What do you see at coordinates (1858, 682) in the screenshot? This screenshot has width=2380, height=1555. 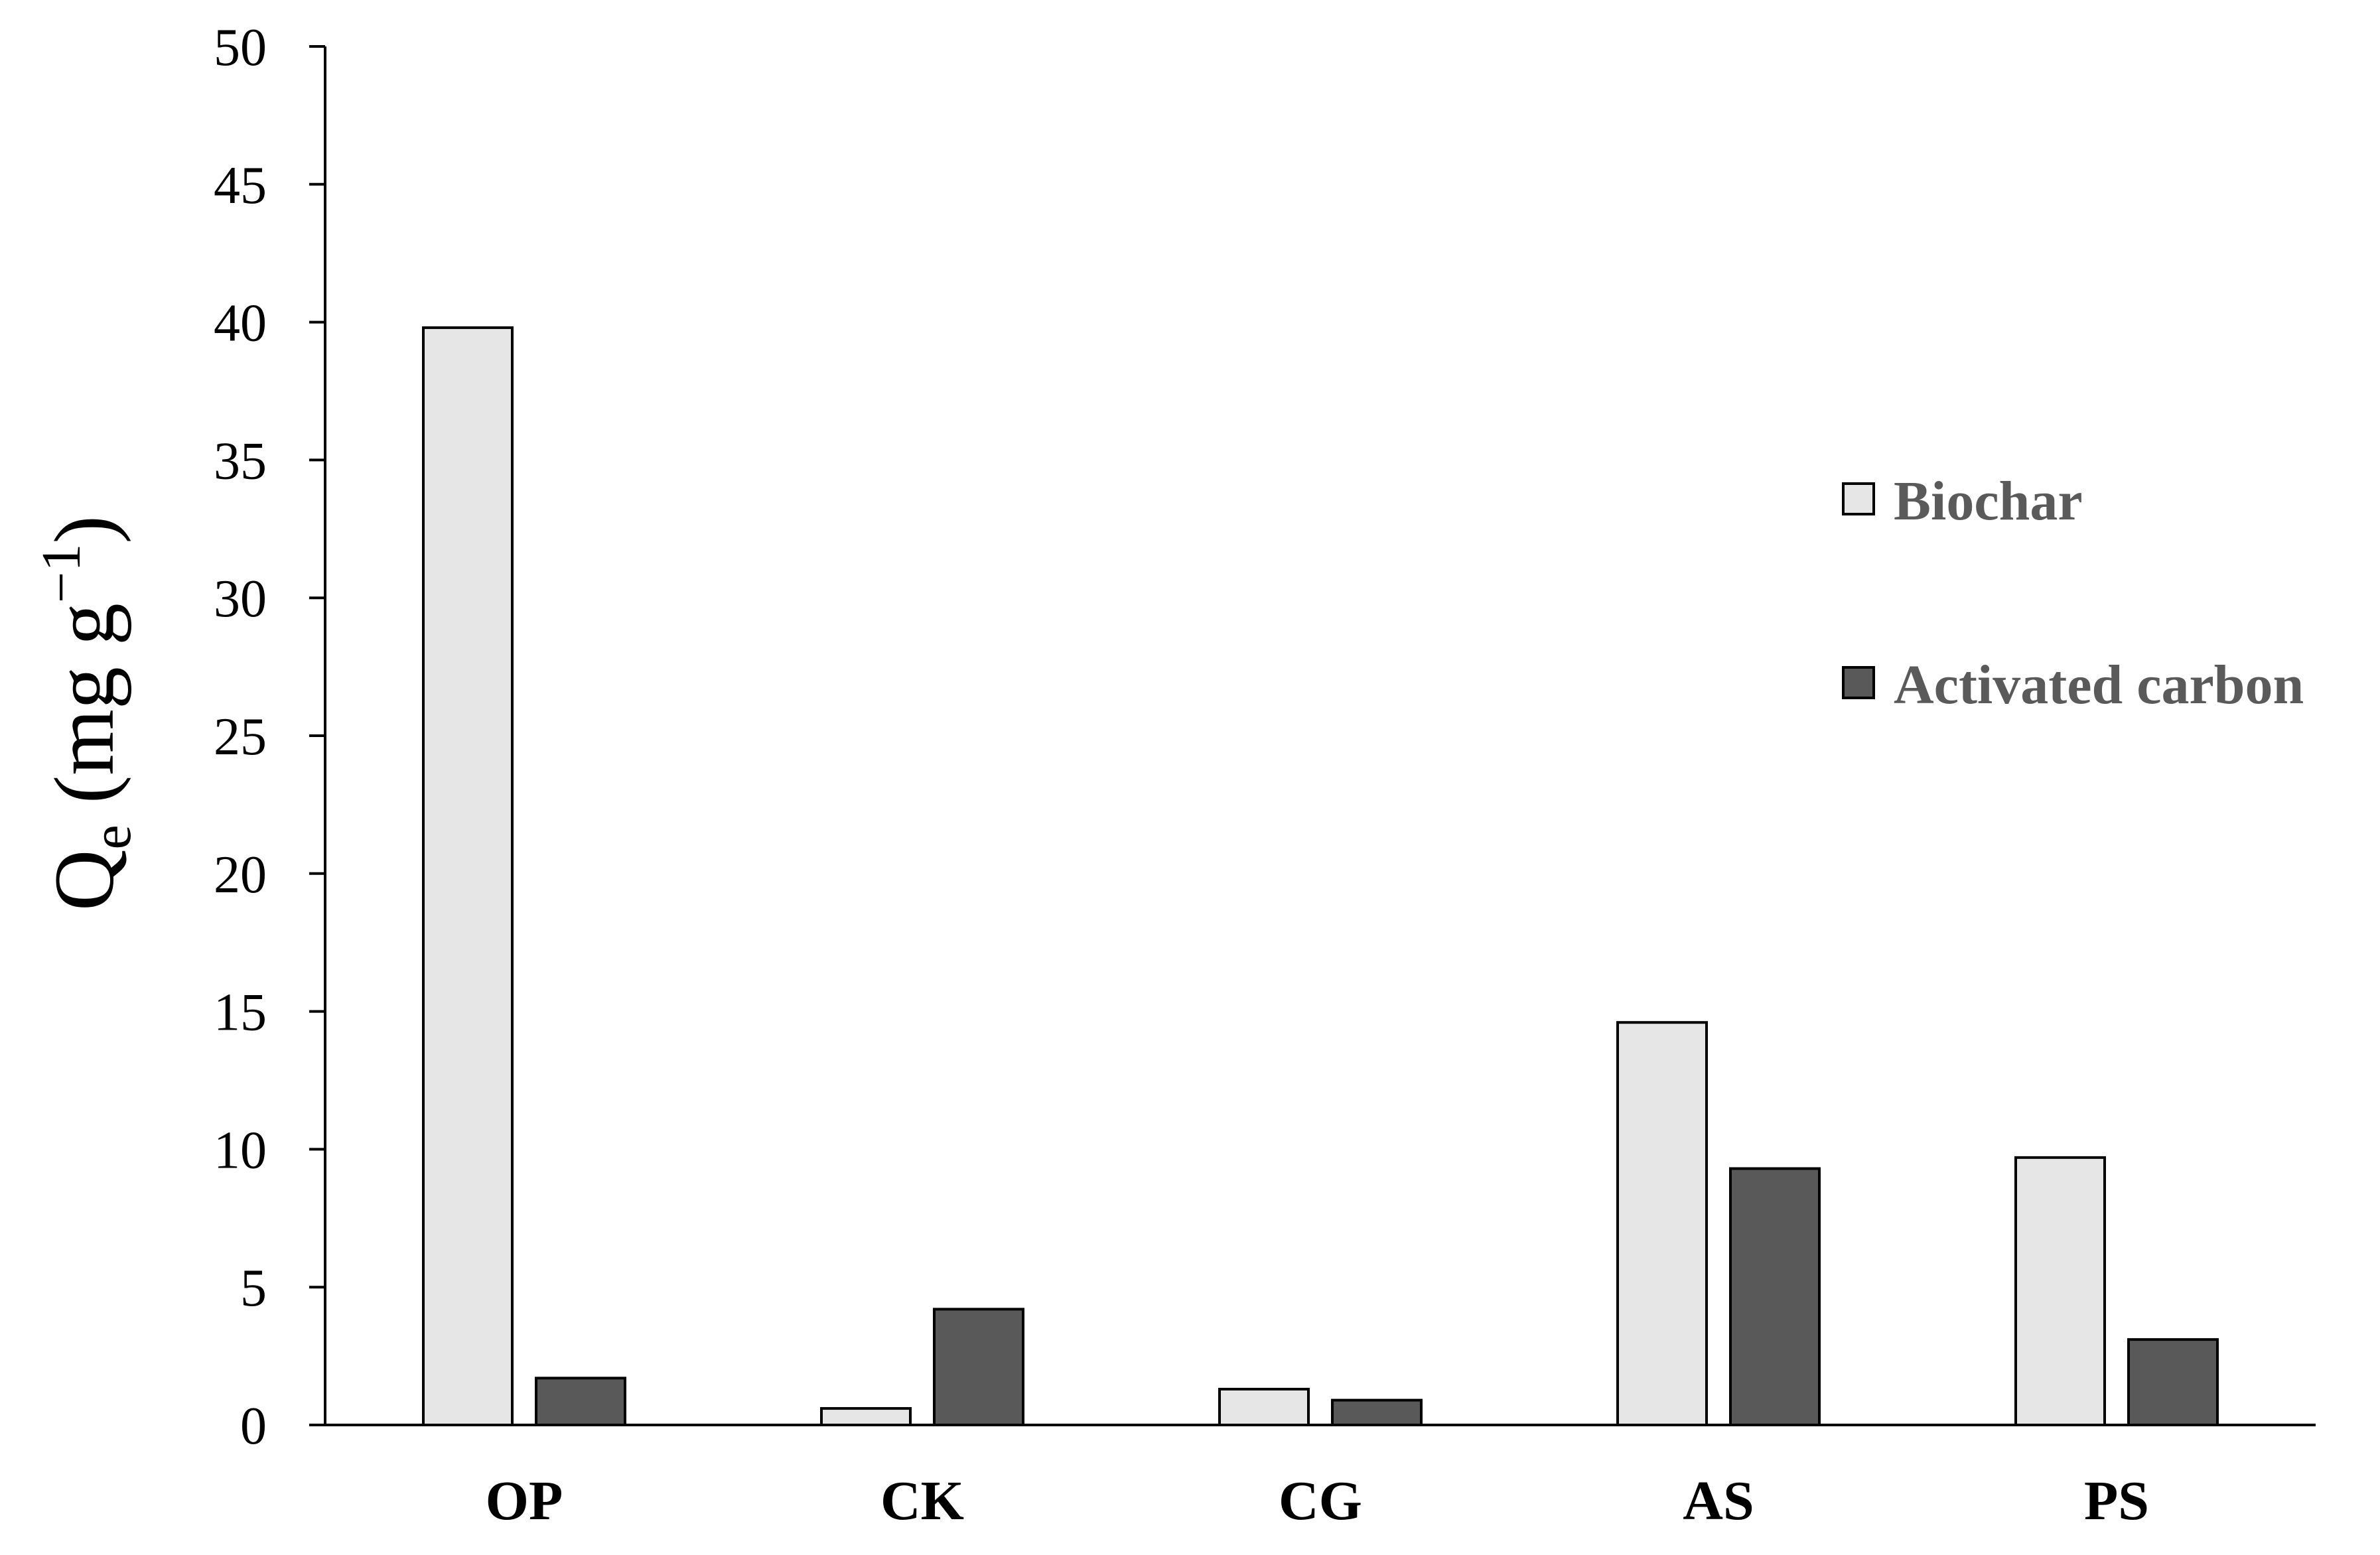 I see `legend-swatch-activated-carbon` at bounding box center [1858, 682].